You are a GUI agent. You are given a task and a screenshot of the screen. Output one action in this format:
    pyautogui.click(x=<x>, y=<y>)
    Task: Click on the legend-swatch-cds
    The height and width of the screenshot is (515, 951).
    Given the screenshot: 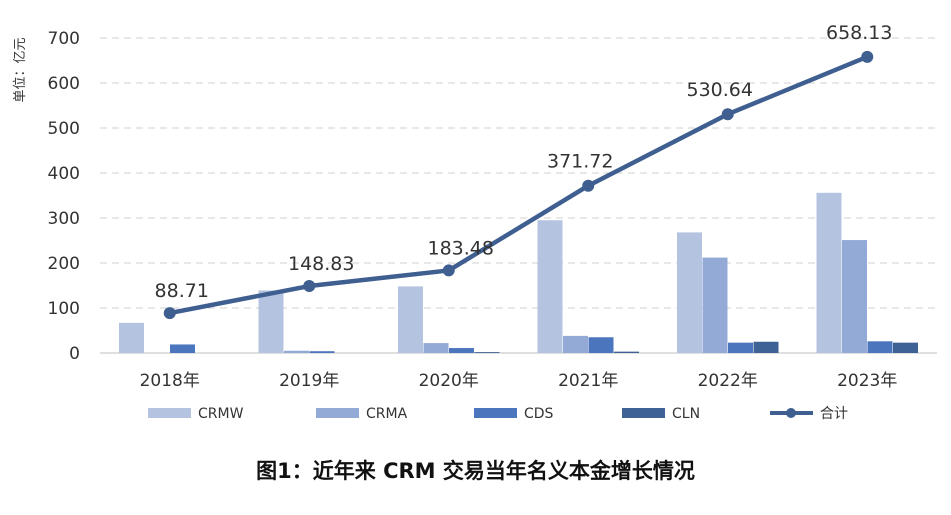 What is the action you would take?
    pyautogui.click(x=495, y=413)
    